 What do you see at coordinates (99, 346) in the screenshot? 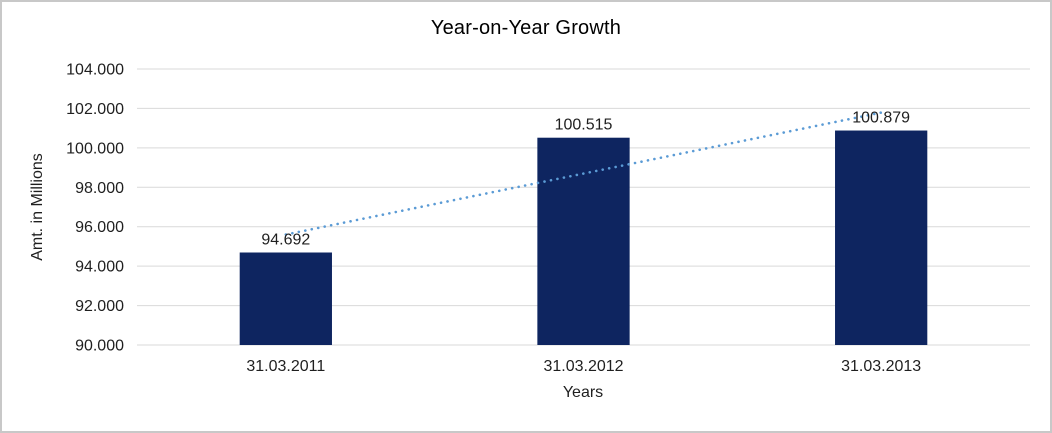
I see `y-tick-label: 90.000` at bounding box center [99, 346].